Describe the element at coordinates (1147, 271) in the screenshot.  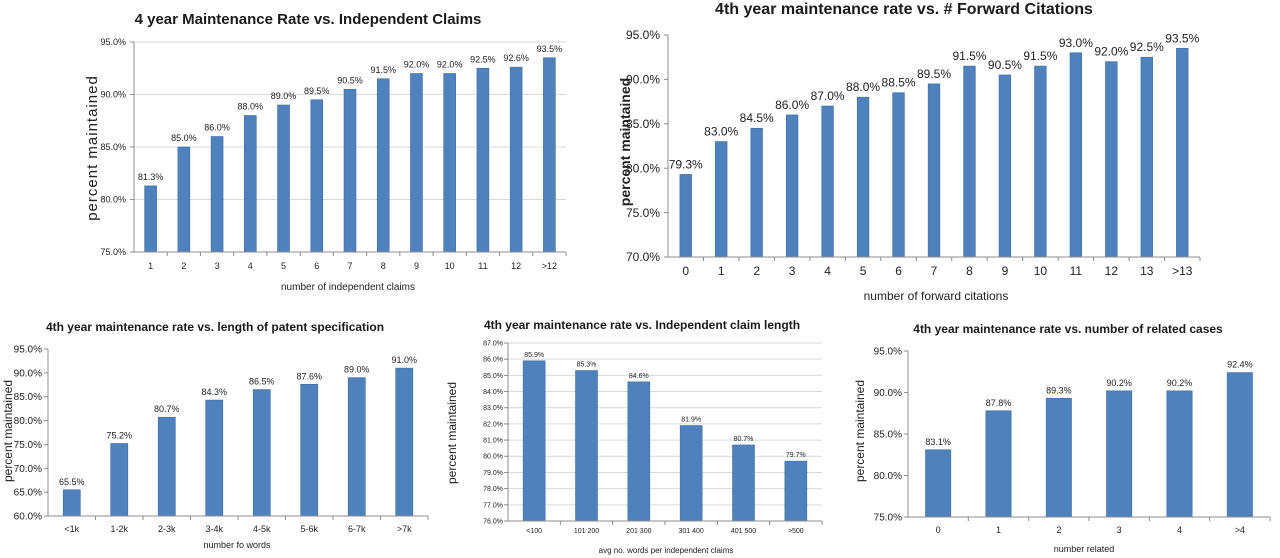
I see `x-tick-label: 13` at that location.